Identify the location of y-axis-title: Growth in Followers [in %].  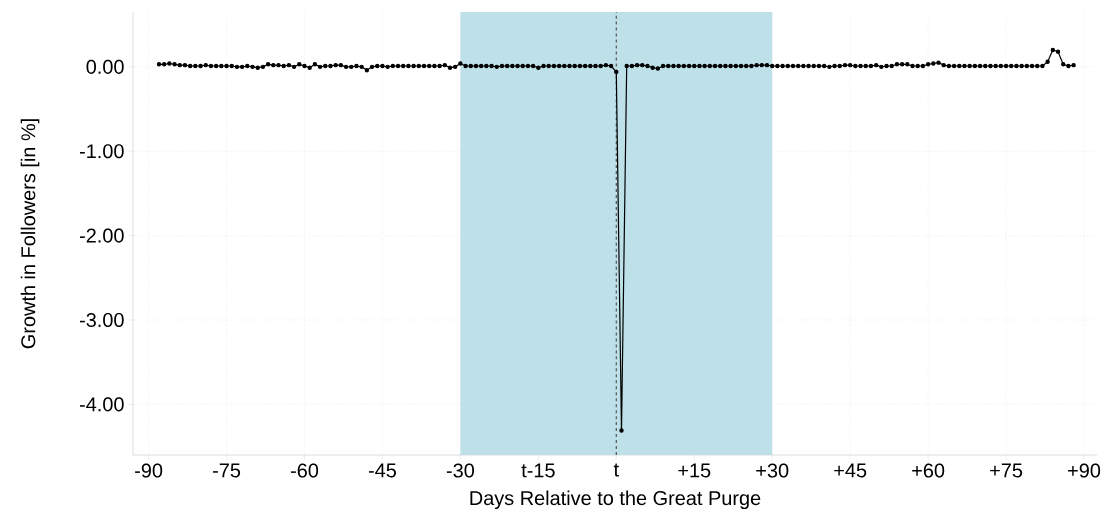
(30, 234).